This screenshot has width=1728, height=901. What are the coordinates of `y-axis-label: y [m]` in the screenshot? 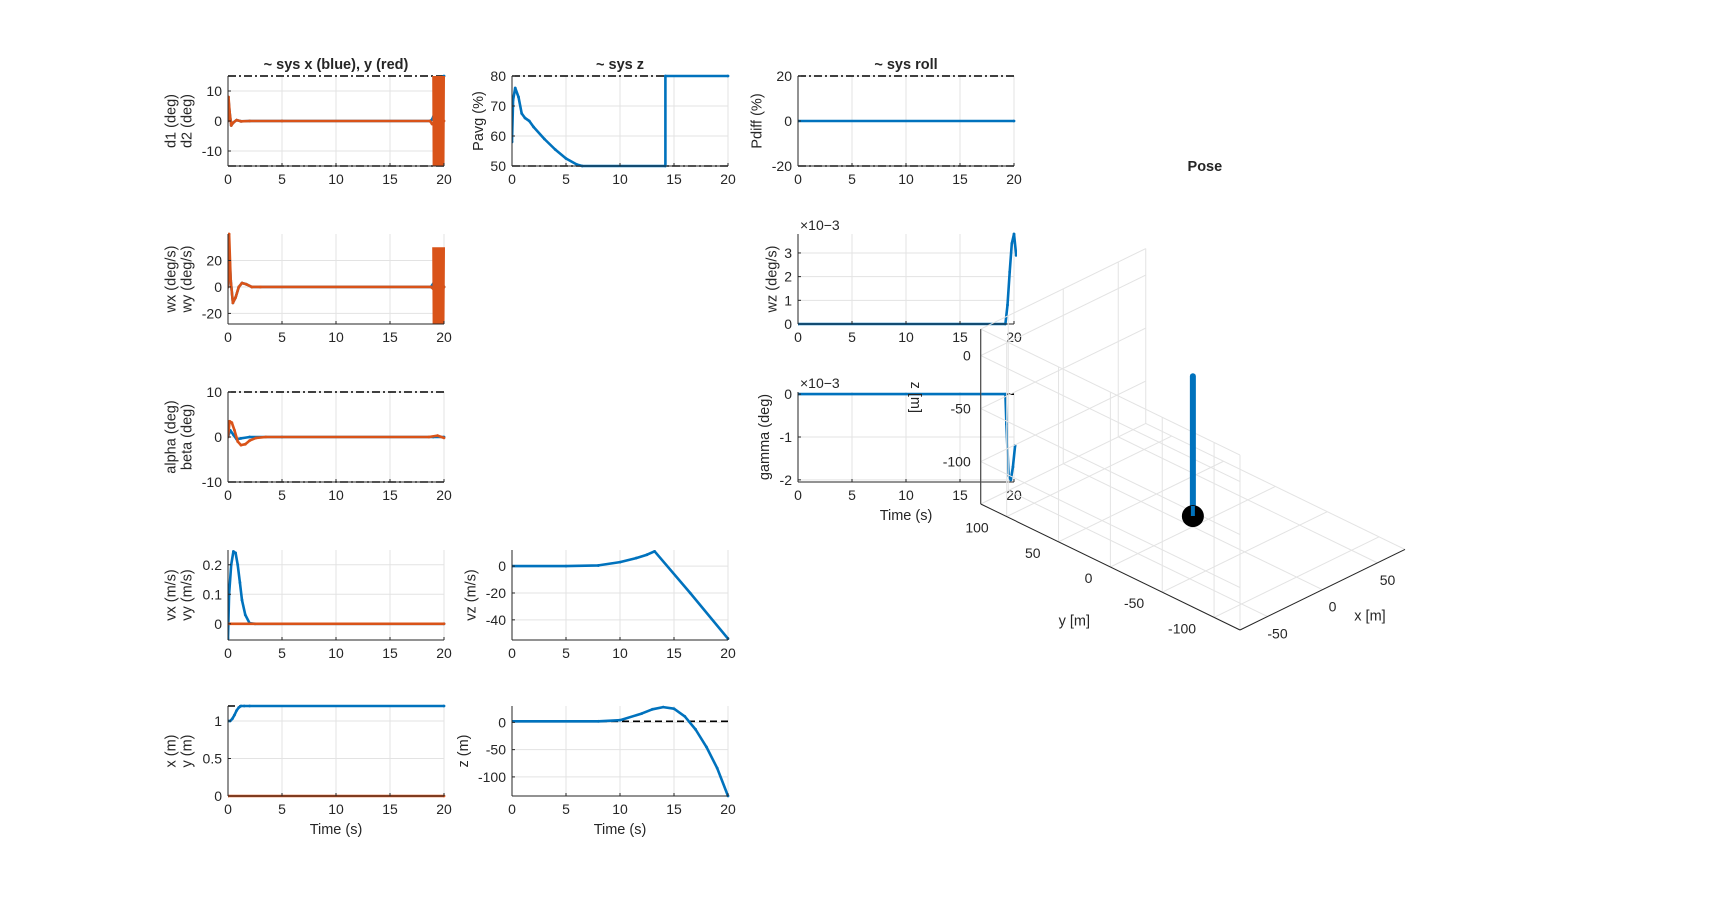 It's located at (1074, 622).